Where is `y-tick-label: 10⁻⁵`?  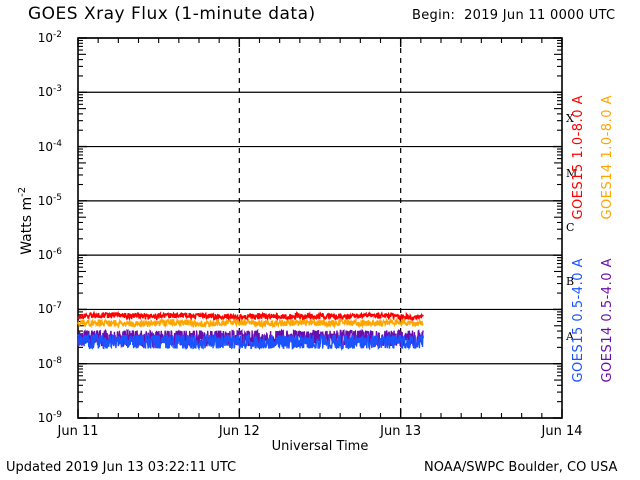
y-tick-label: 10⁻⁵ is located at coordinates (49, 200).